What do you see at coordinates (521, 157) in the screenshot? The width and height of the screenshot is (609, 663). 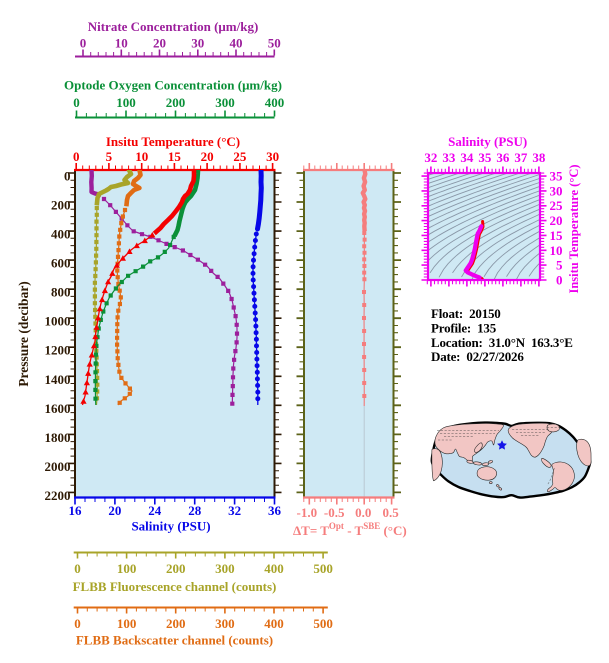 I see `svg-text: 37` at bounding box center [521, 157].